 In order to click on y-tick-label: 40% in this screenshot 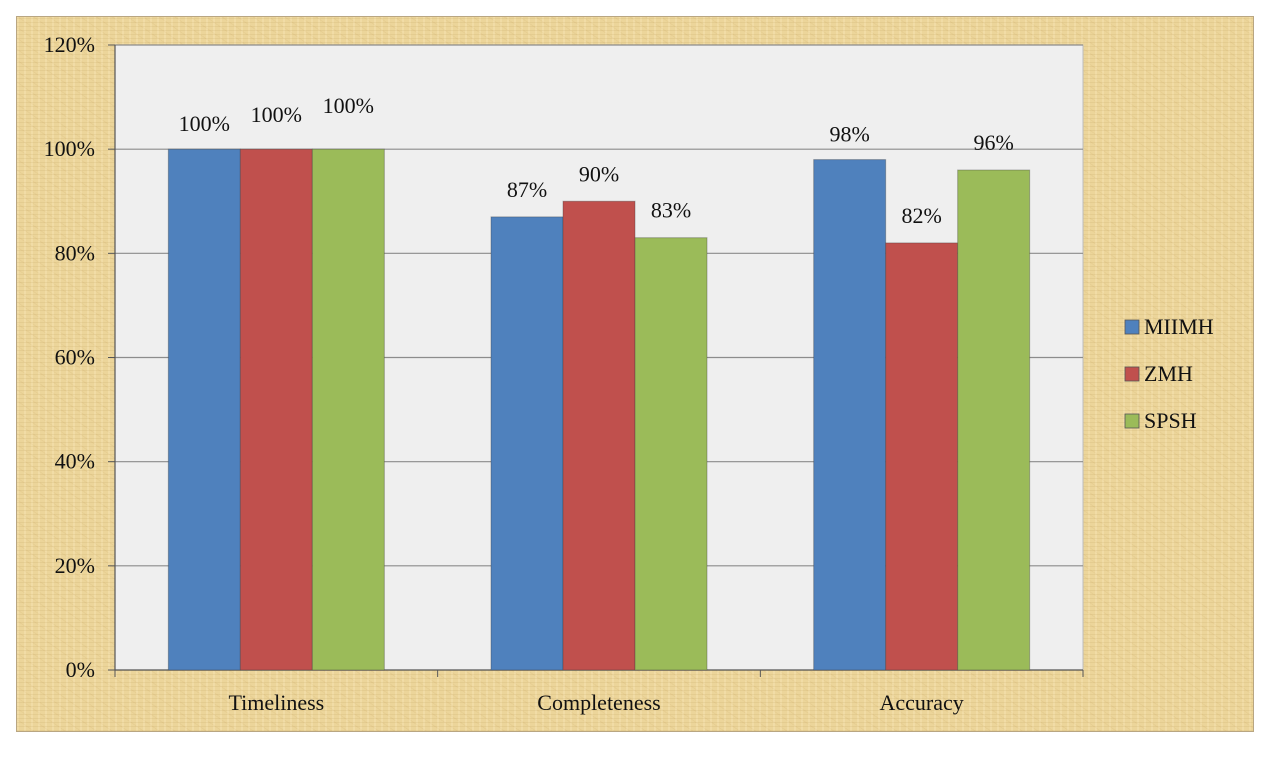, I will do `click(75, 461)`.